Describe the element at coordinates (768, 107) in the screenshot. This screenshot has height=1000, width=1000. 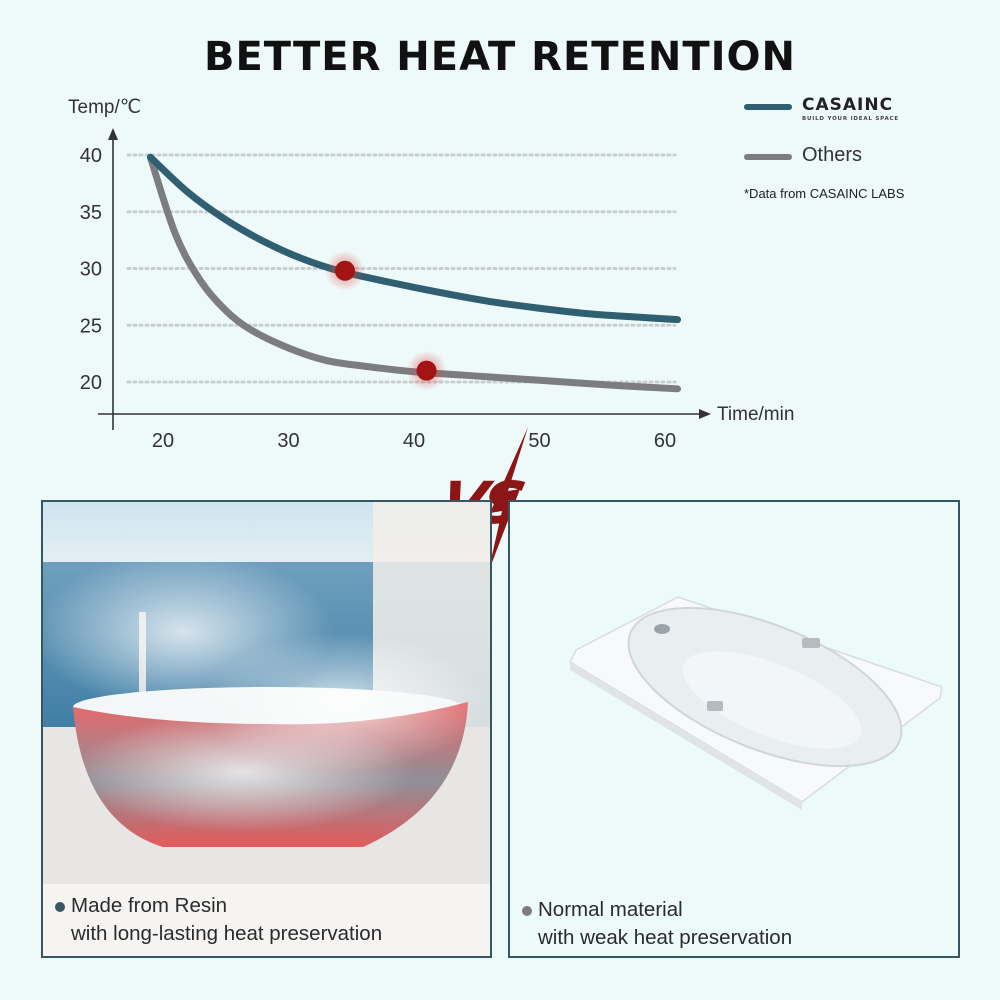
I see `legend-swatch-casainc` at that location.